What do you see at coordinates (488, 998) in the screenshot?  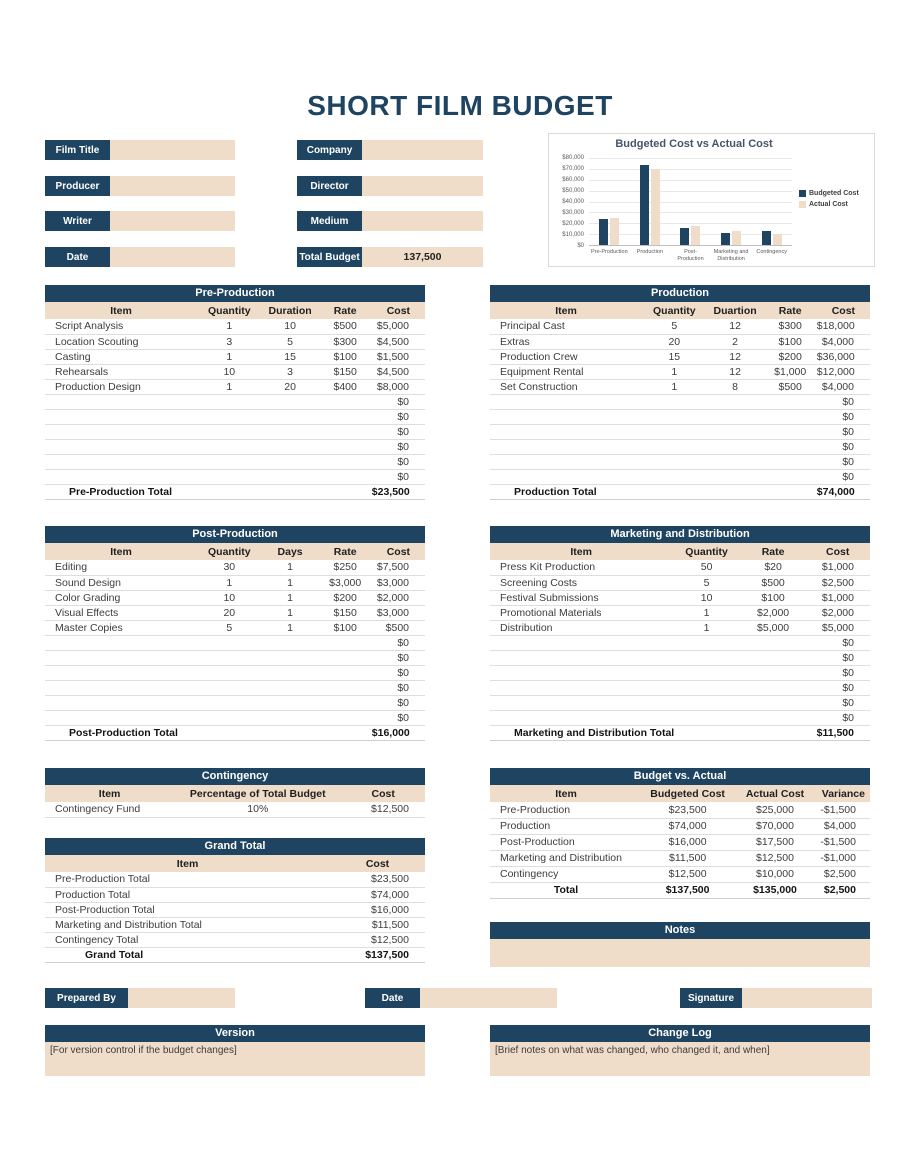 I see `footer-date-input` at bounding box center [488, 998].